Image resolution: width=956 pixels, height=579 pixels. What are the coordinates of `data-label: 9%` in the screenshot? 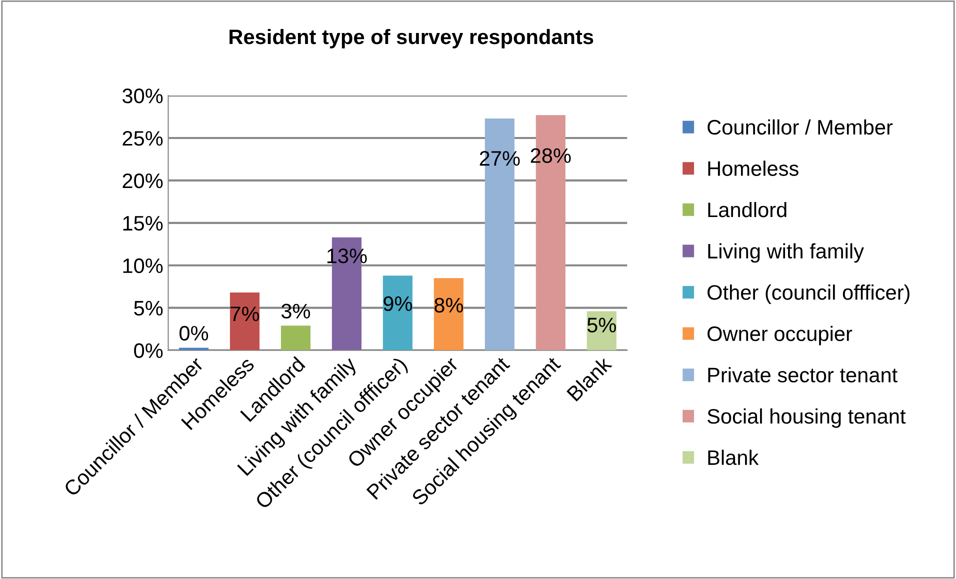 It's located at (398, 304).